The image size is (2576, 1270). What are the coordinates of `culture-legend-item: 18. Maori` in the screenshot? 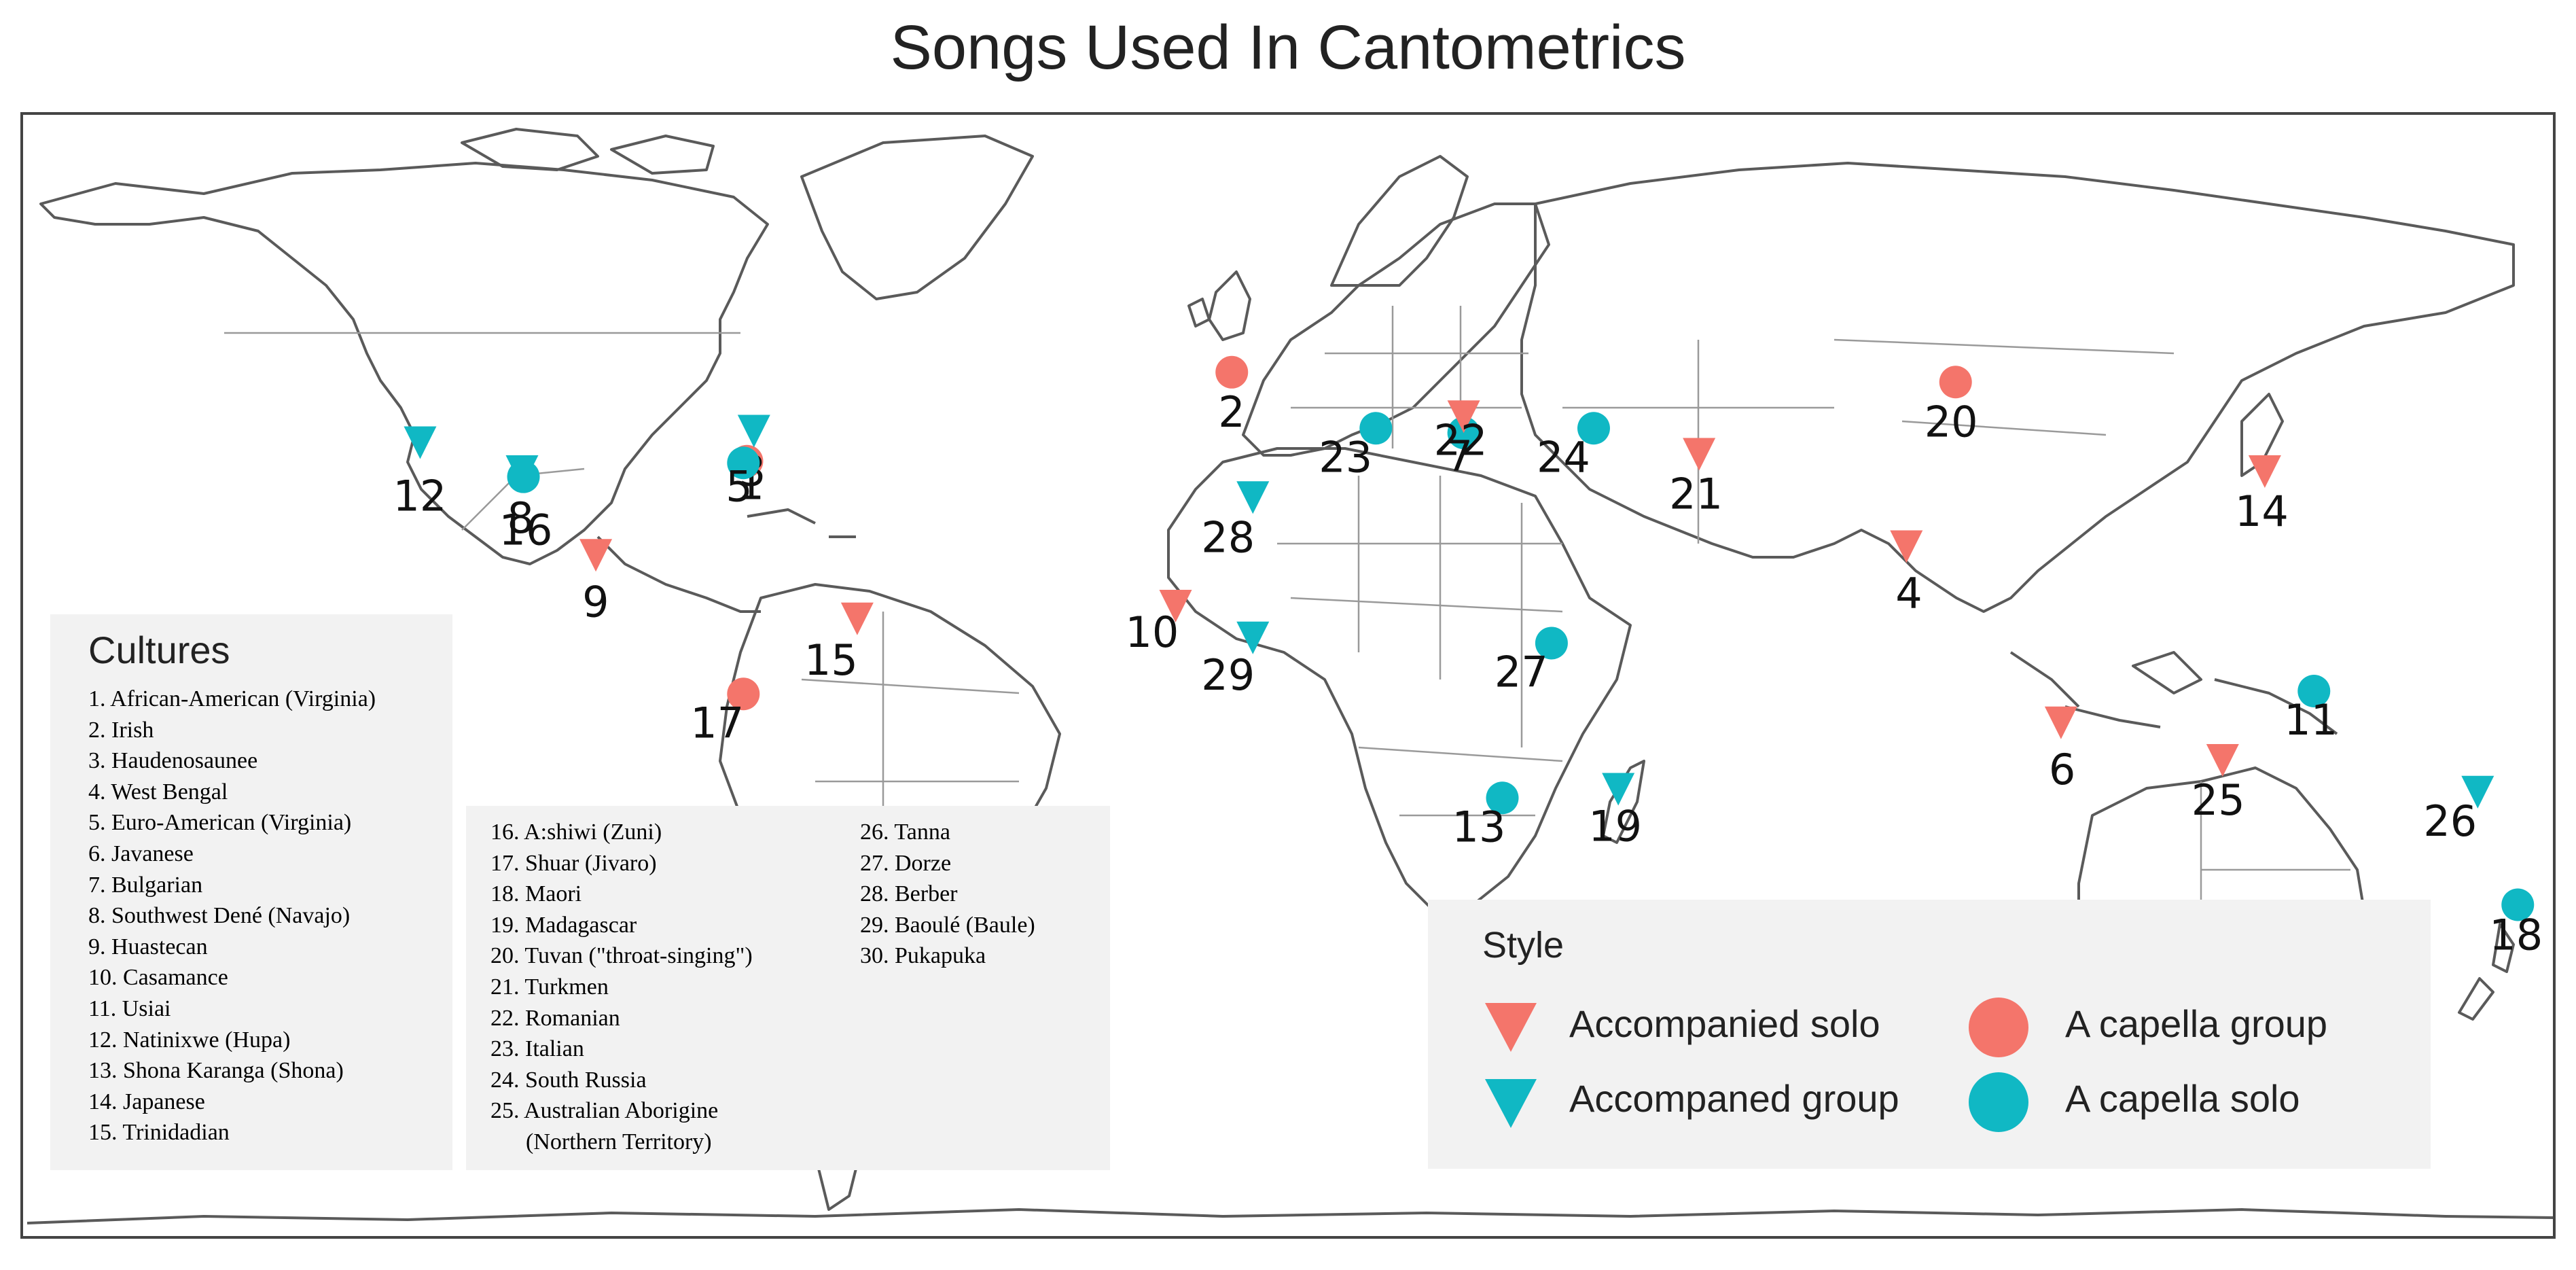 It's located at (536, 894).